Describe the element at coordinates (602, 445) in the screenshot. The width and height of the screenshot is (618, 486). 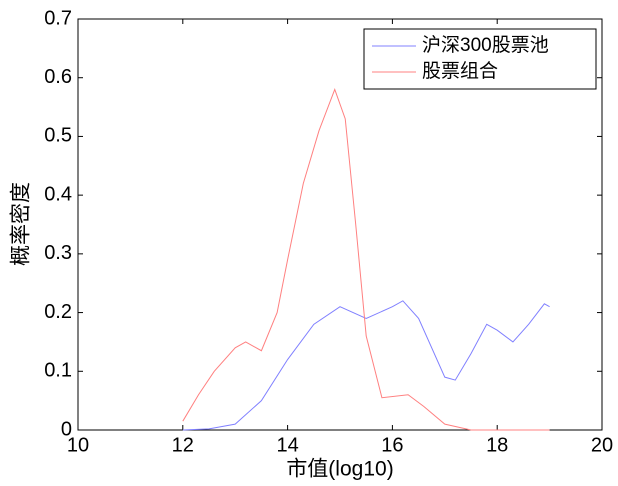
I see `x-tick-label: 20` at that location.